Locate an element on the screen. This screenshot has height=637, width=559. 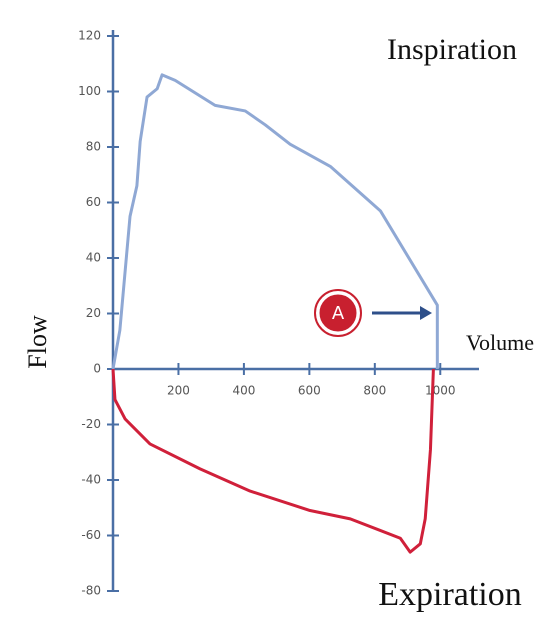
expiration-label: Expiration is located at coordinates (450, 594).